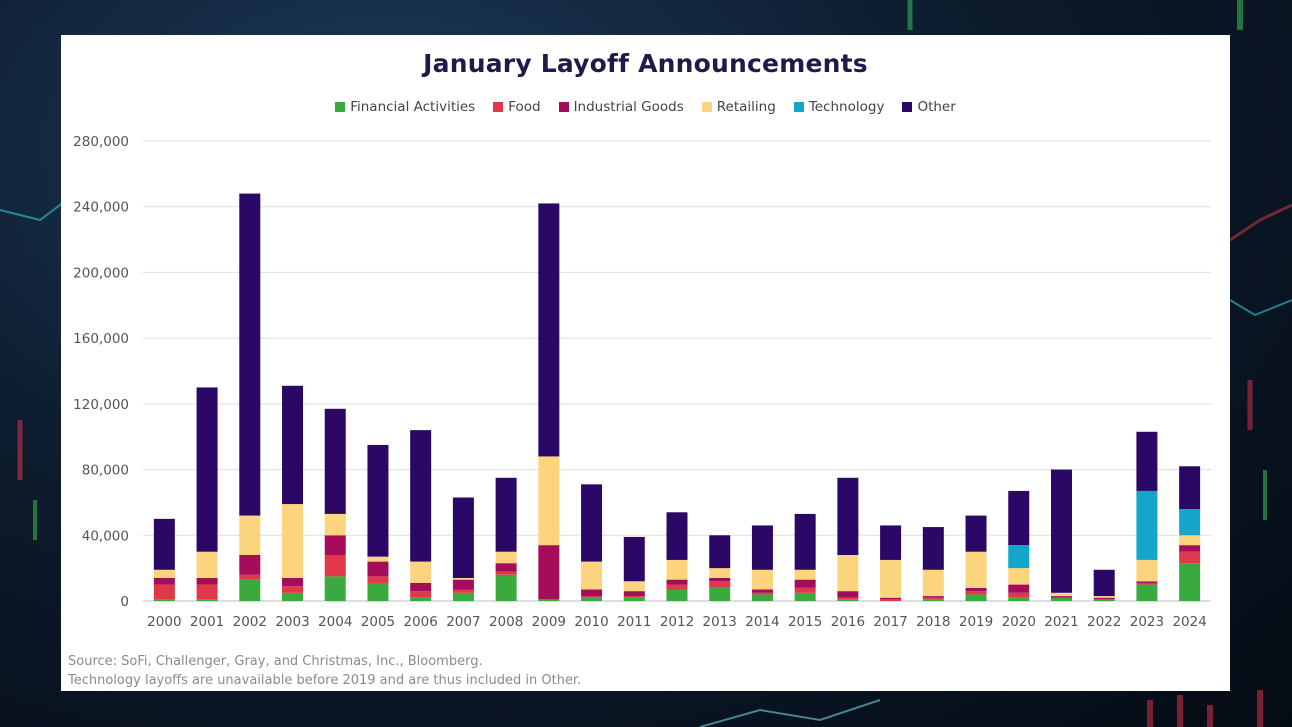 Image resolution: width=1292 pixels, height=727 pixels. Describe the element at coordinates (848, 622) in the screenshot. I see `x-tick-label: 2016` at that location.